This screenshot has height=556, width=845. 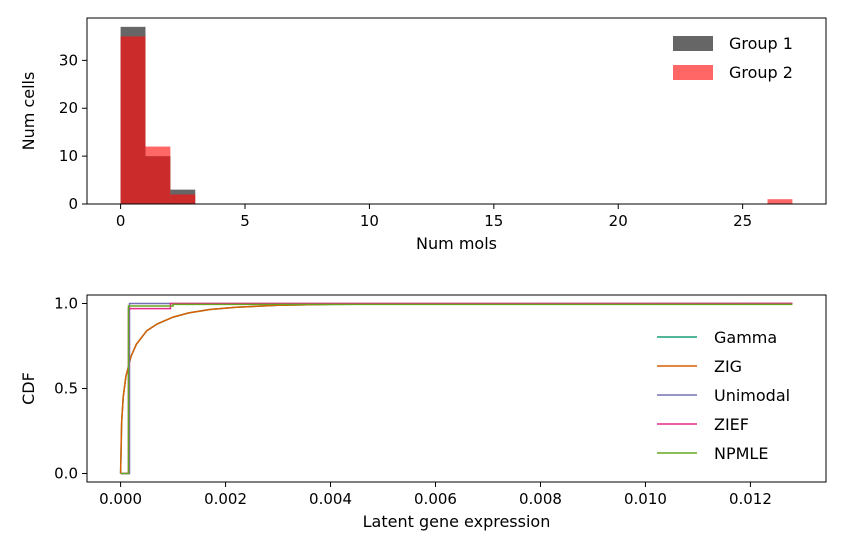 I want to click on y-tick-label: 10, so click(x=68, y=156).